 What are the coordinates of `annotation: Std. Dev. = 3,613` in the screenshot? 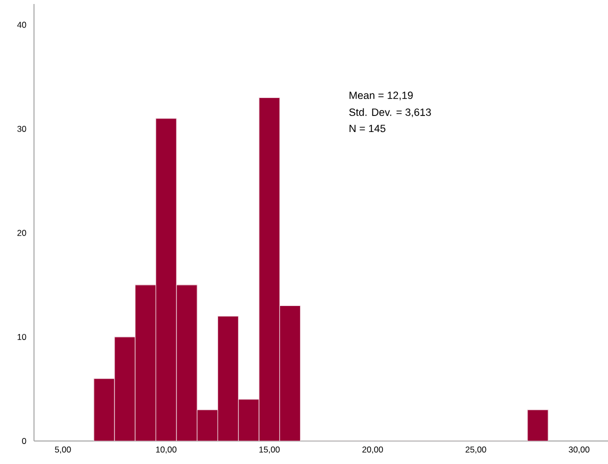 It's located at (390, 113).